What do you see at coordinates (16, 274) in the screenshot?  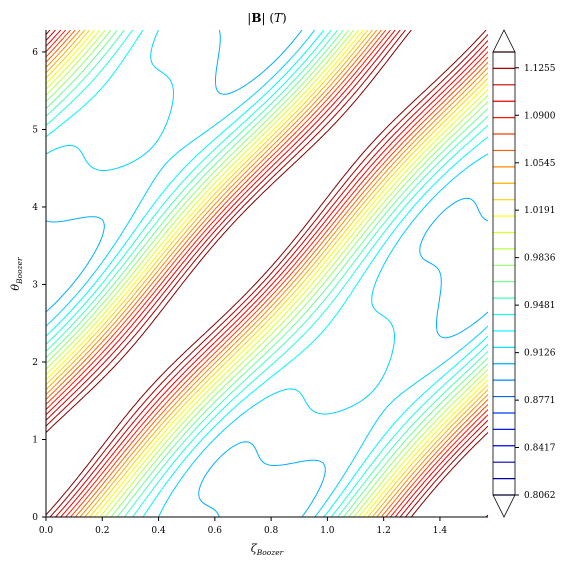 I see `y-axis-label: θBoozer` at bounding box center [16, 274].